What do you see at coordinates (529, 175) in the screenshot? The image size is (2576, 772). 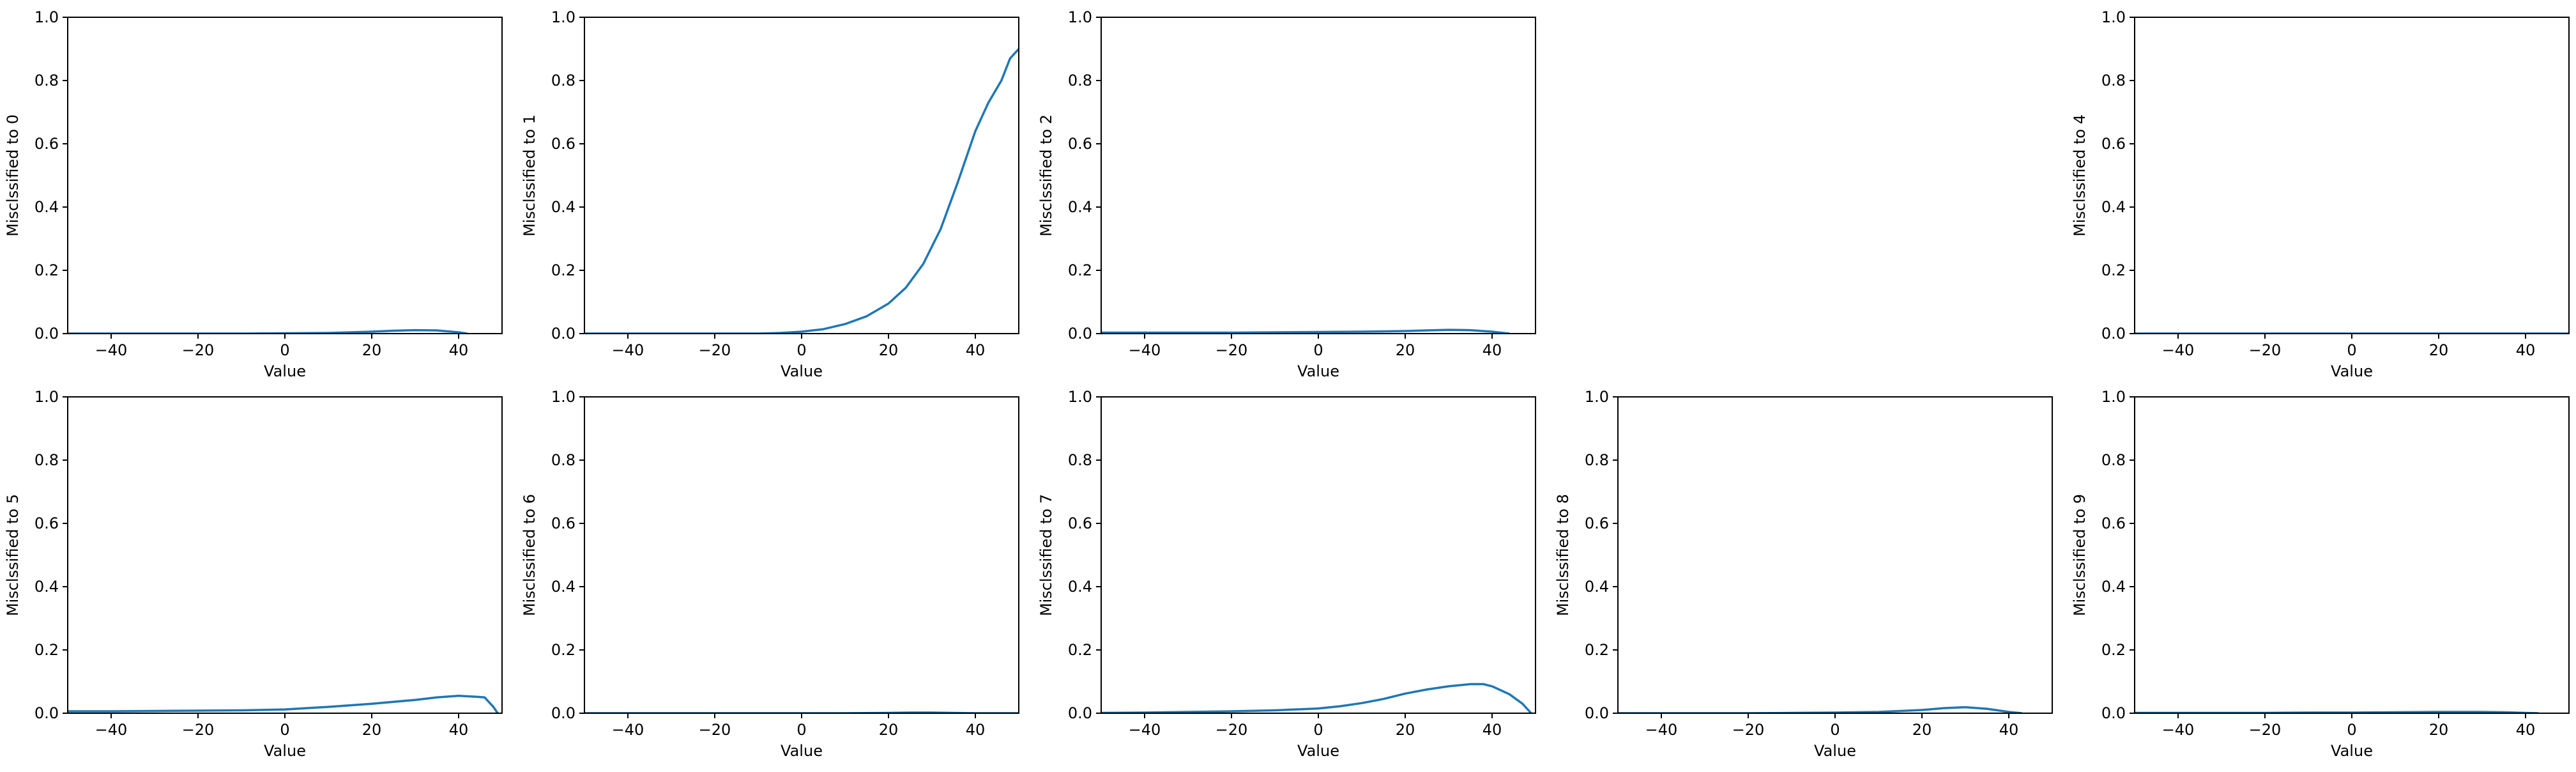 I see `y-axis-label: Misclssified to 1` at bounding box center [529, 175].